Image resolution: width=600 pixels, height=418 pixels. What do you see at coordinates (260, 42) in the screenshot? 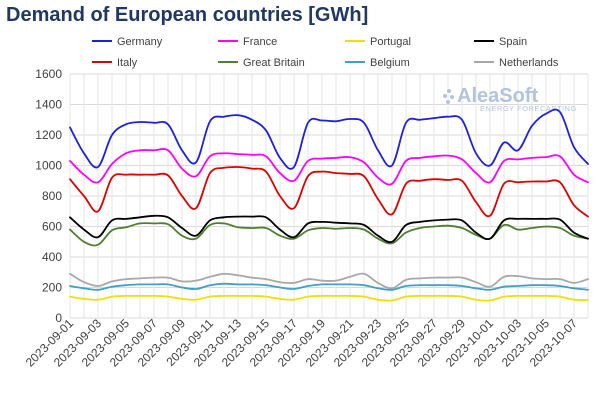
I see `legend-label: France` at bounding box center [260, 42].